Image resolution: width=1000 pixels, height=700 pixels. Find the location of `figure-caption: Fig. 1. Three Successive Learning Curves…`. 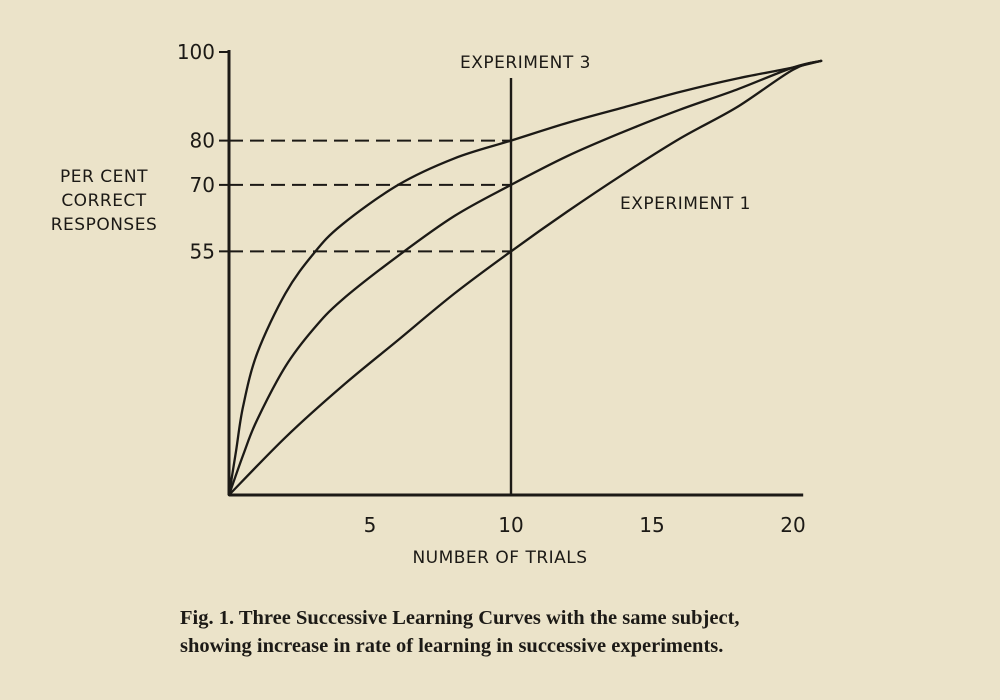

figure-caption: Fig. 1. Three Successive Learning Curves… is located at coordinates (580, 632).